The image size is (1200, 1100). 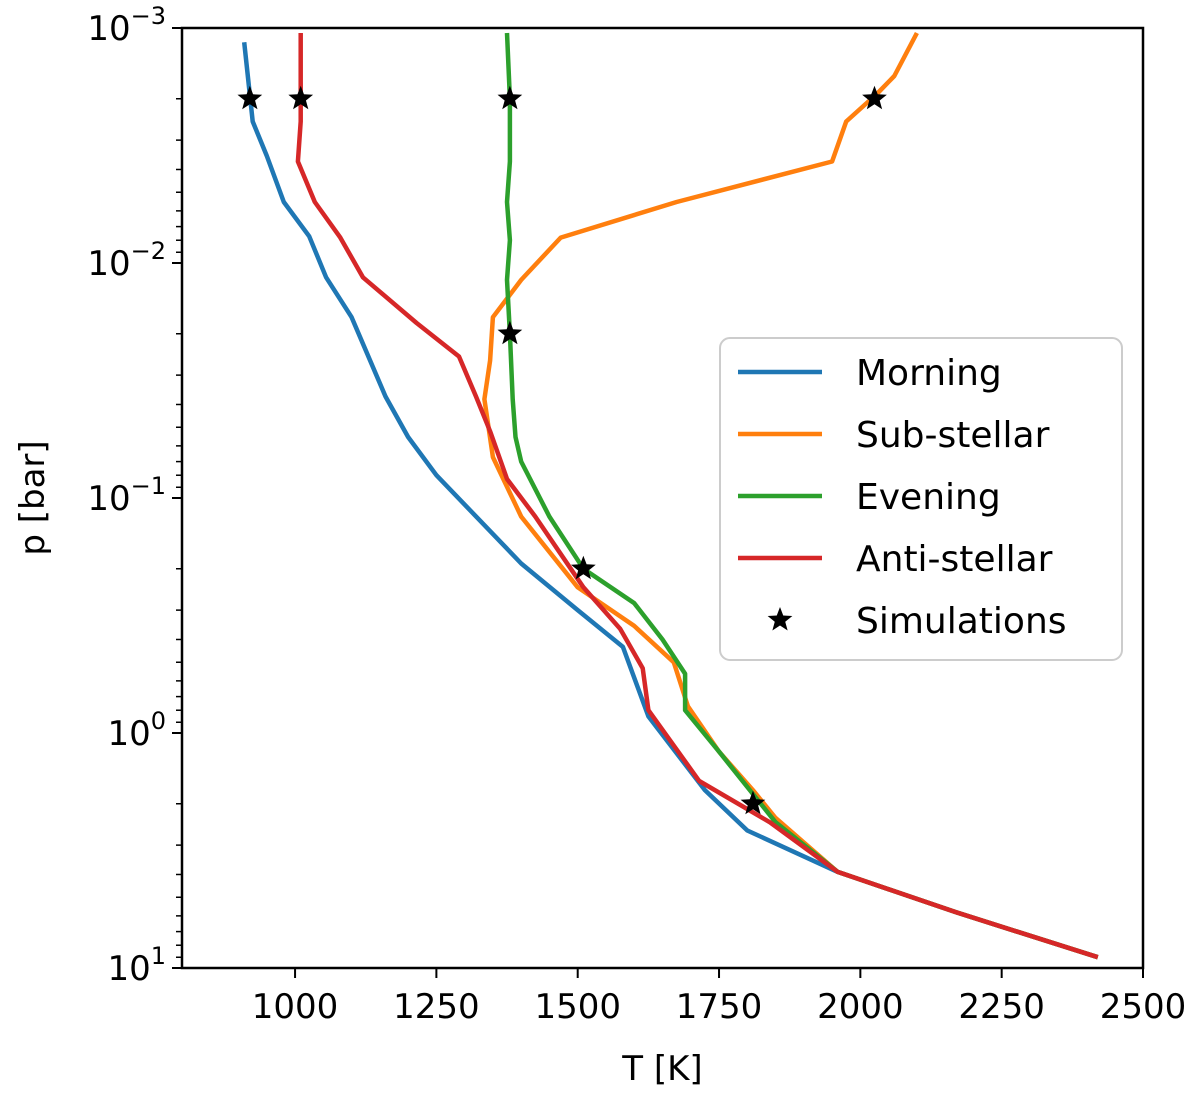 What do you see at coordinates (295, 1007) in the screenshot?
I see `x-tick-label-1000: 1000` at bounding box center [295, 1007].